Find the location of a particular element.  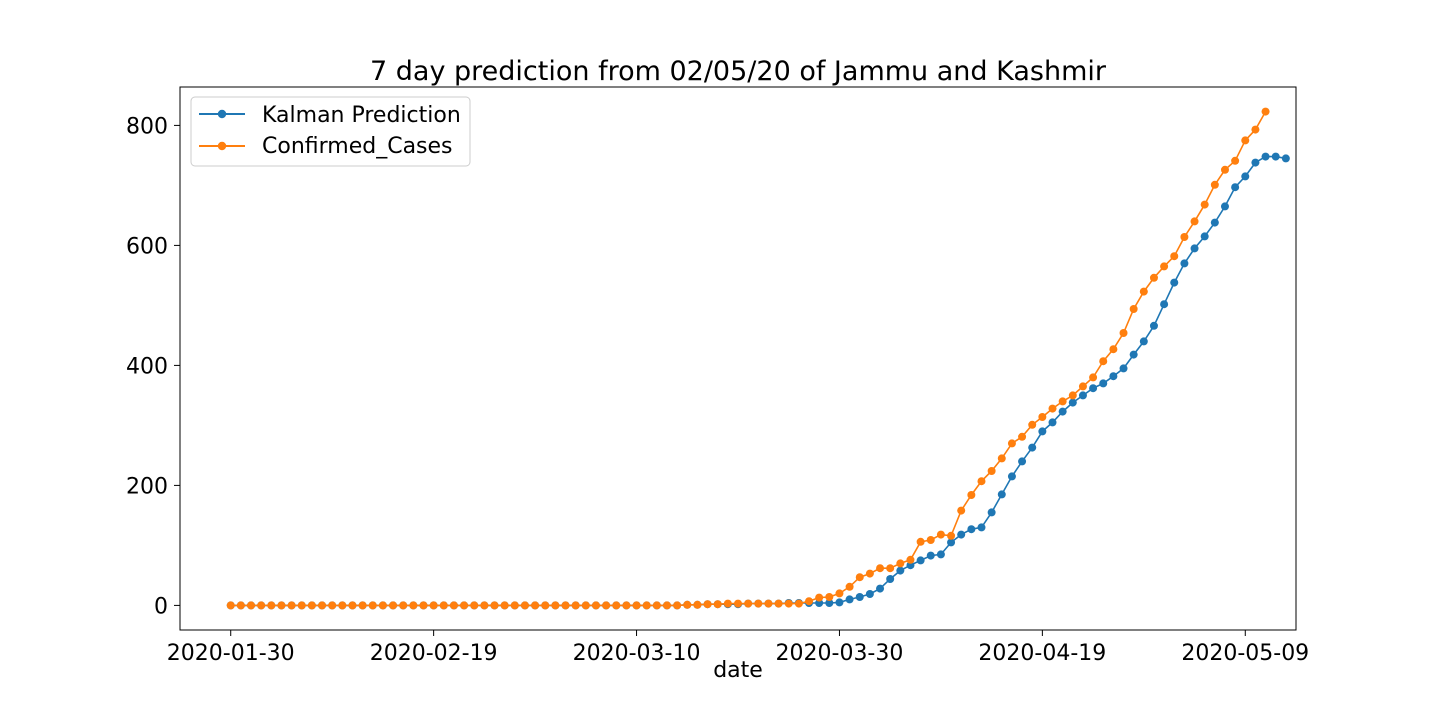

y-tick-label: 0 is located at coordinates (161, 606).